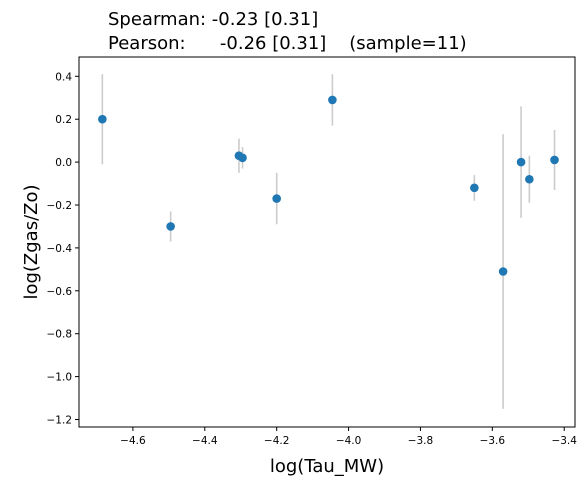  I want to click on x-tick-label: −4.0, so click(349, 441).